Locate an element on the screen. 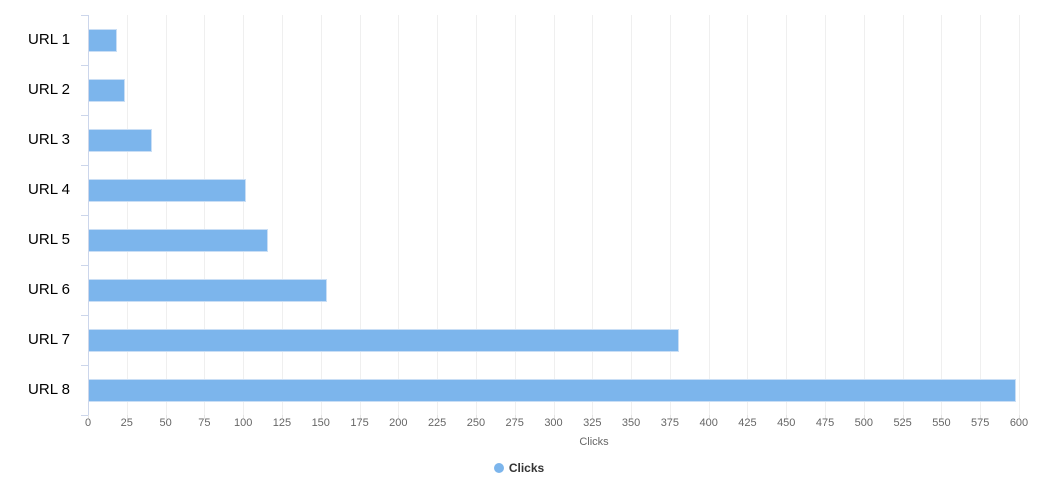  value-tick-label: 300 is located at coordinates (553, 423).